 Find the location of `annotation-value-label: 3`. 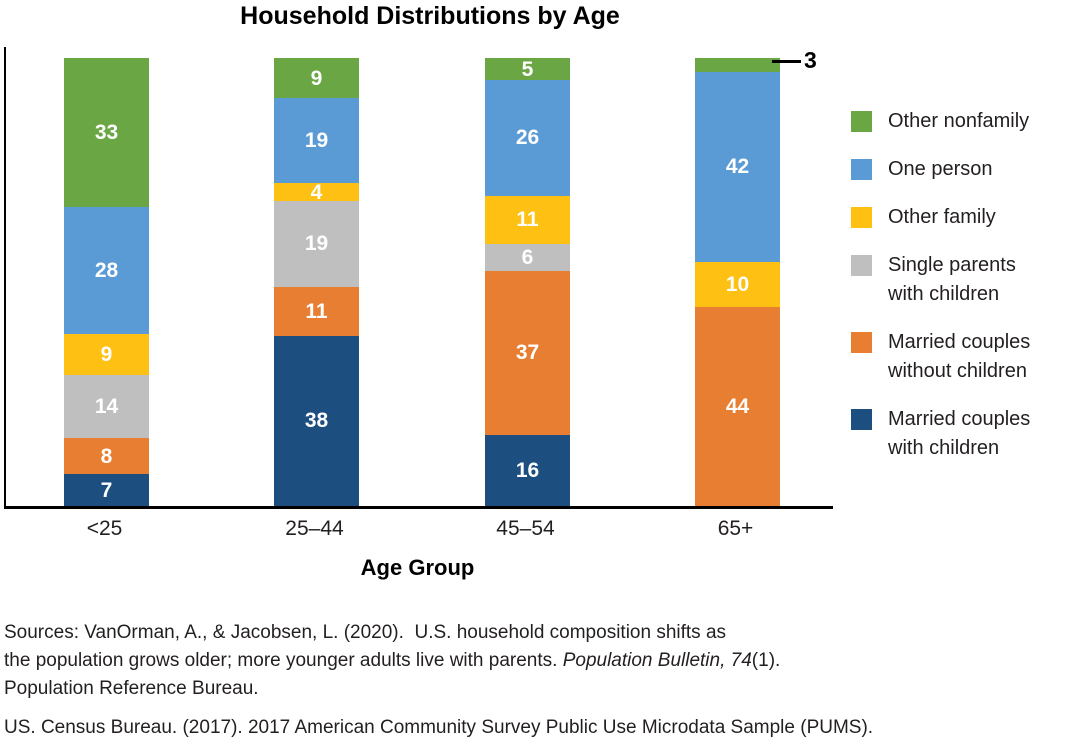

annotation-value-label: 3 is located at coordinates (810, 60).